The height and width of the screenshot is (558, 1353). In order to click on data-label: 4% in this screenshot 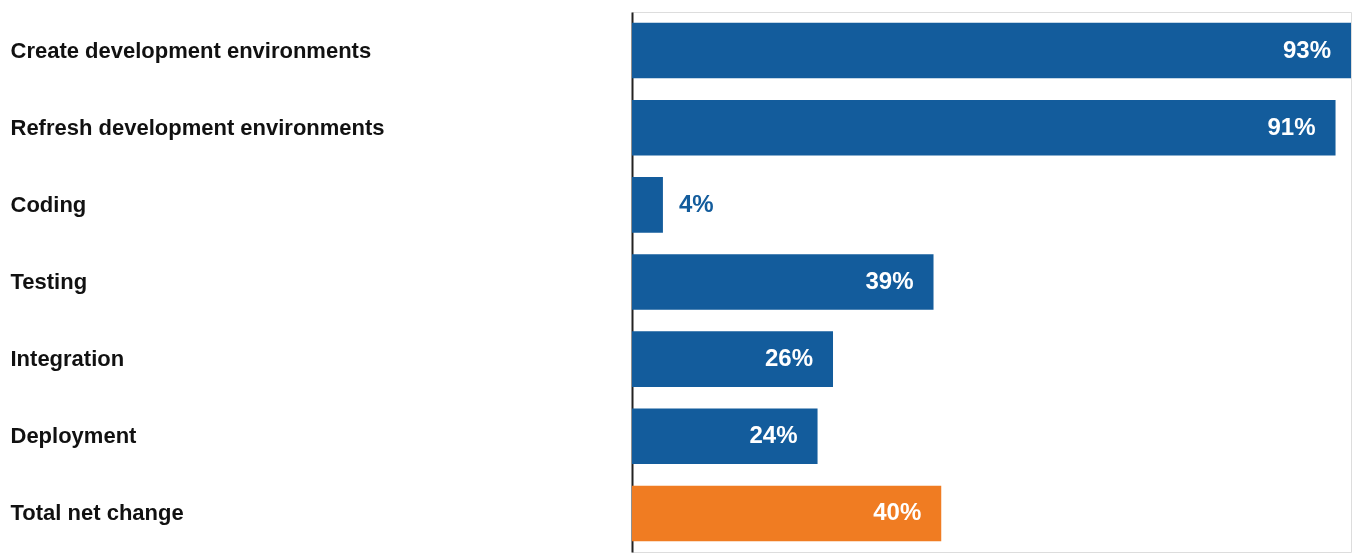, I will do `click(696, 203)`.